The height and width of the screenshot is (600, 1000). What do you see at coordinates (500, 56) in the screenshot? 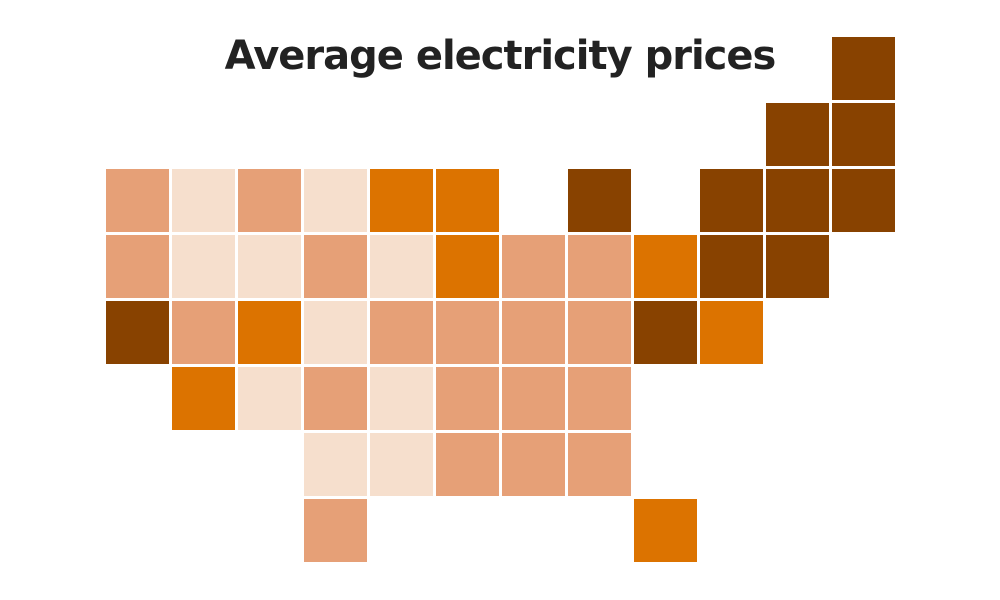
I see `chart-title: Average electricity prices` at bounding box center [500, 56].